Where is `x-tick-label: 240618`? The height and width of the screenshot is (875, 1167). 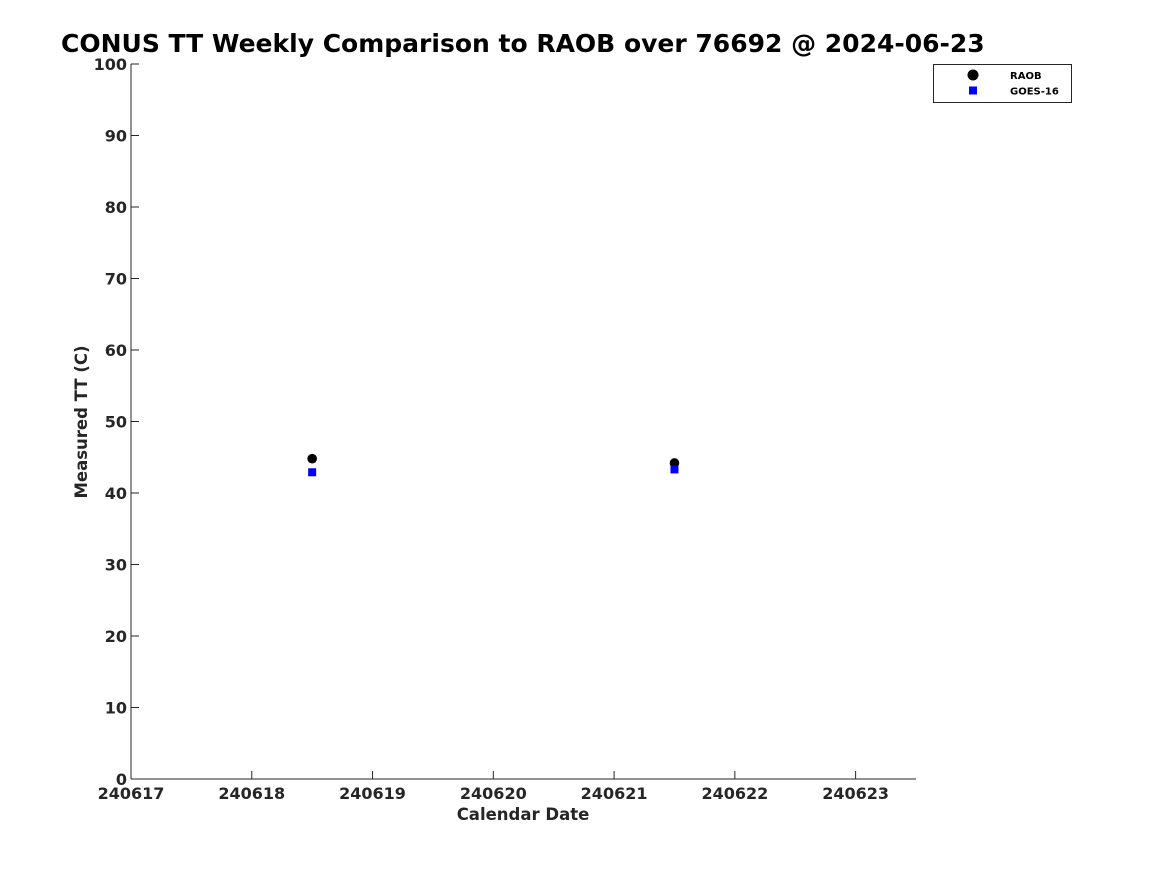
x-tick-label: 240618 is located at coordinates (251, 793).